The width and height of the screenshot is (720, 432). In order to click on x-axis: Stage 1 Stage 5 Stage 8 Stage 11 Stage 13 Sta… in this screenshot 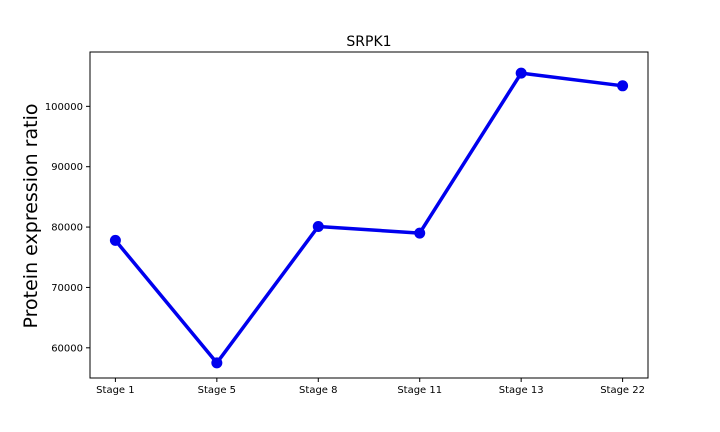, I will do `click(370, 387)`.